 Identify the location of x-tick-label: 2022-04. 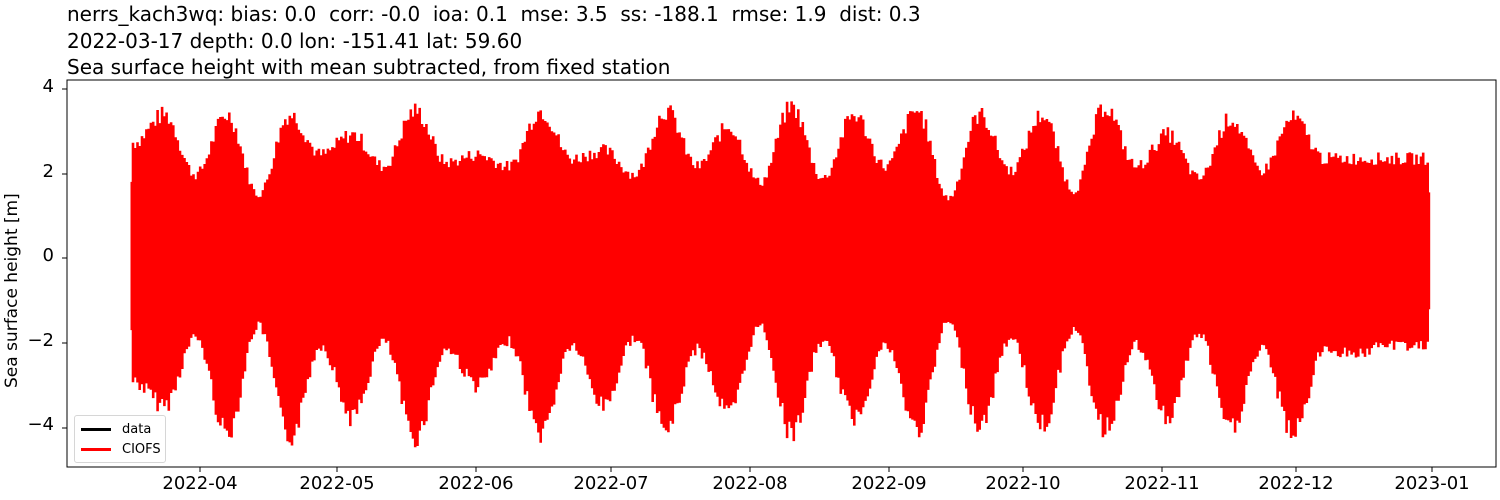
(200, 483).